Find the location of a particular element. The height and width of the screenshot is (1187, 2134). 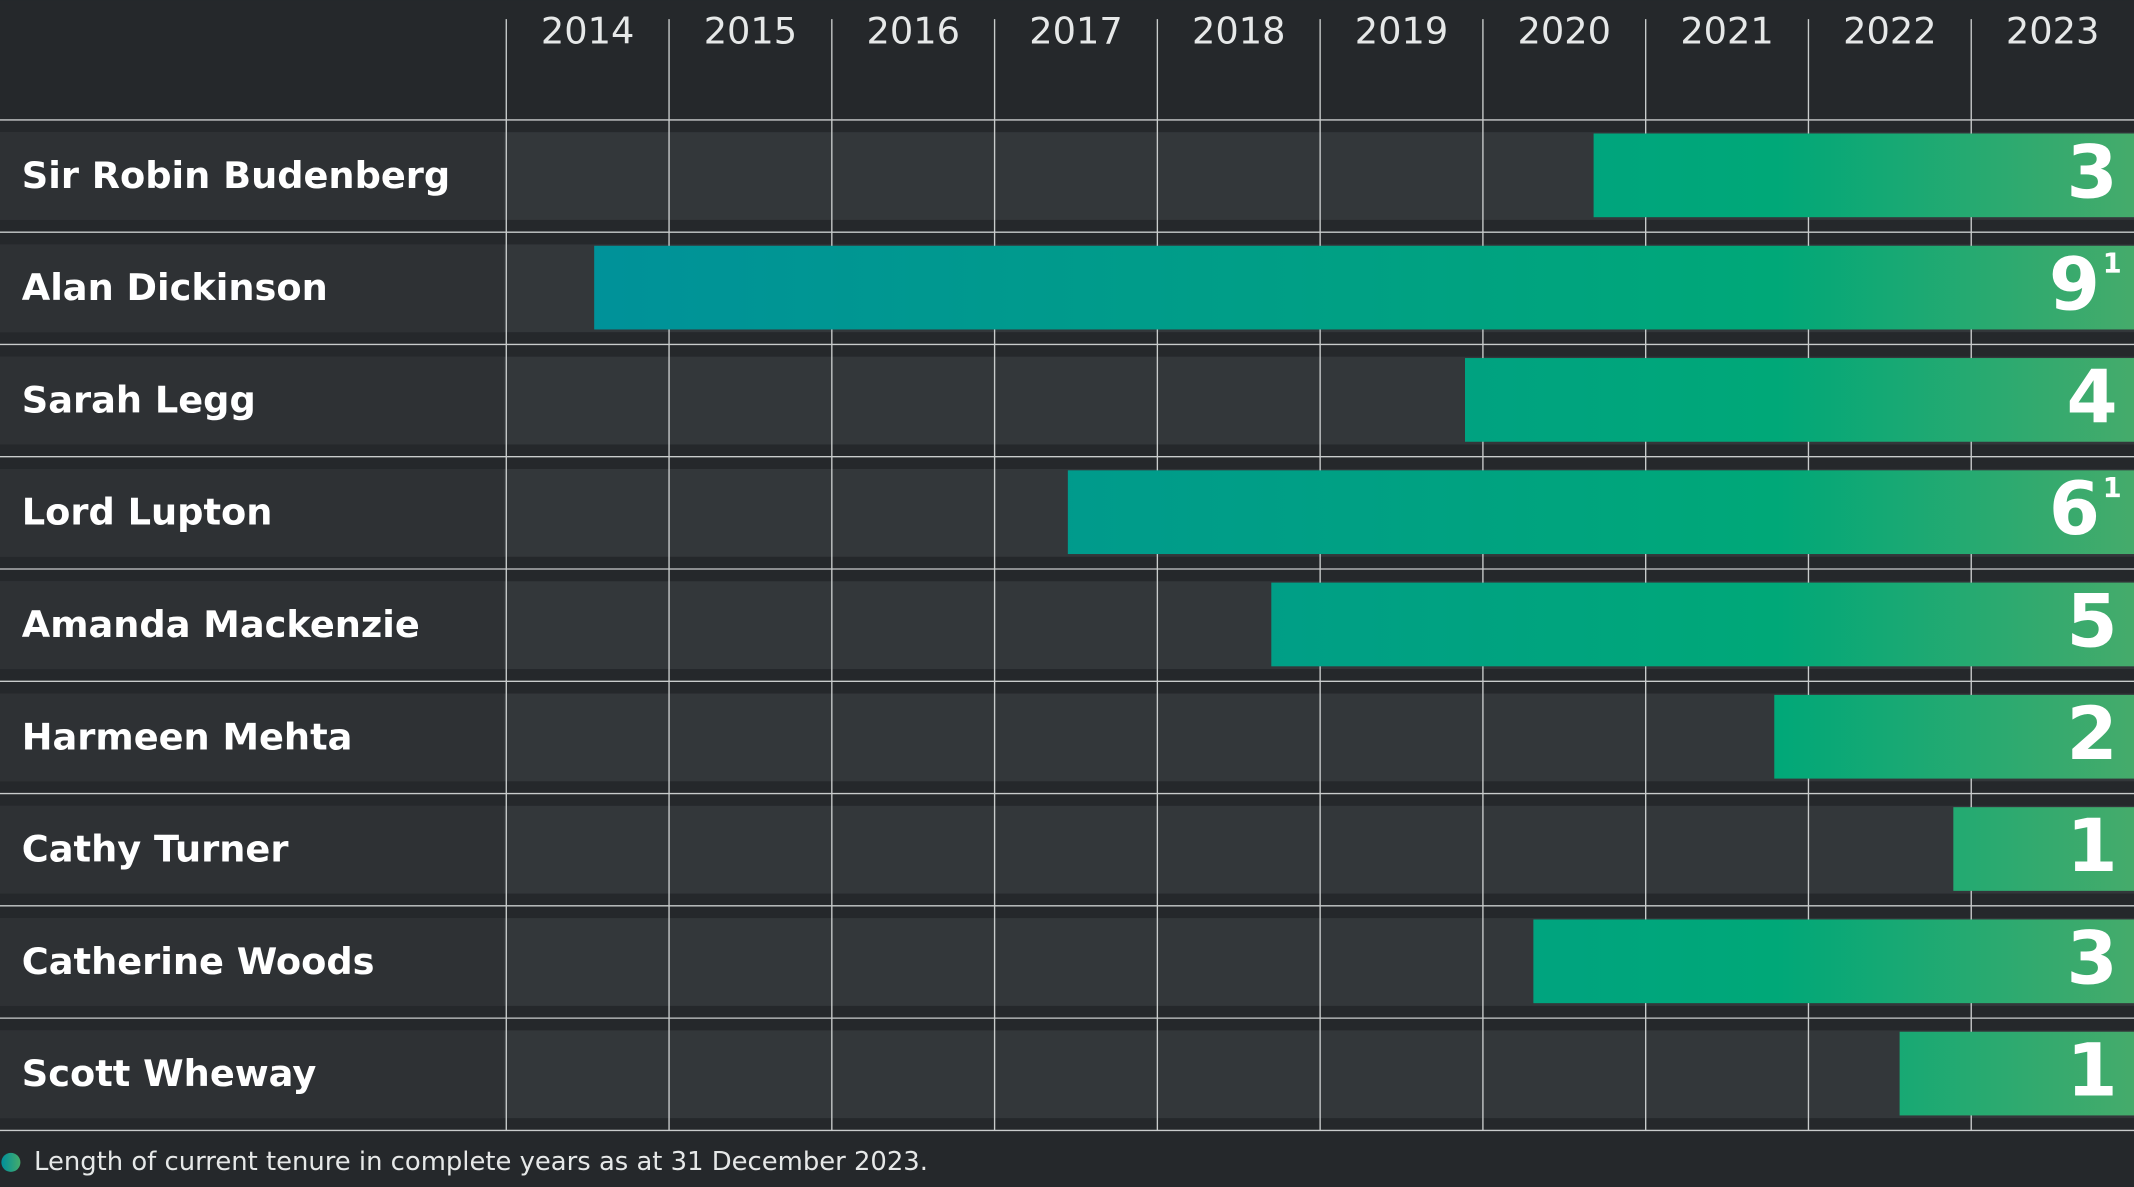

value-label: 5 is located at coordinates (2092, 622).